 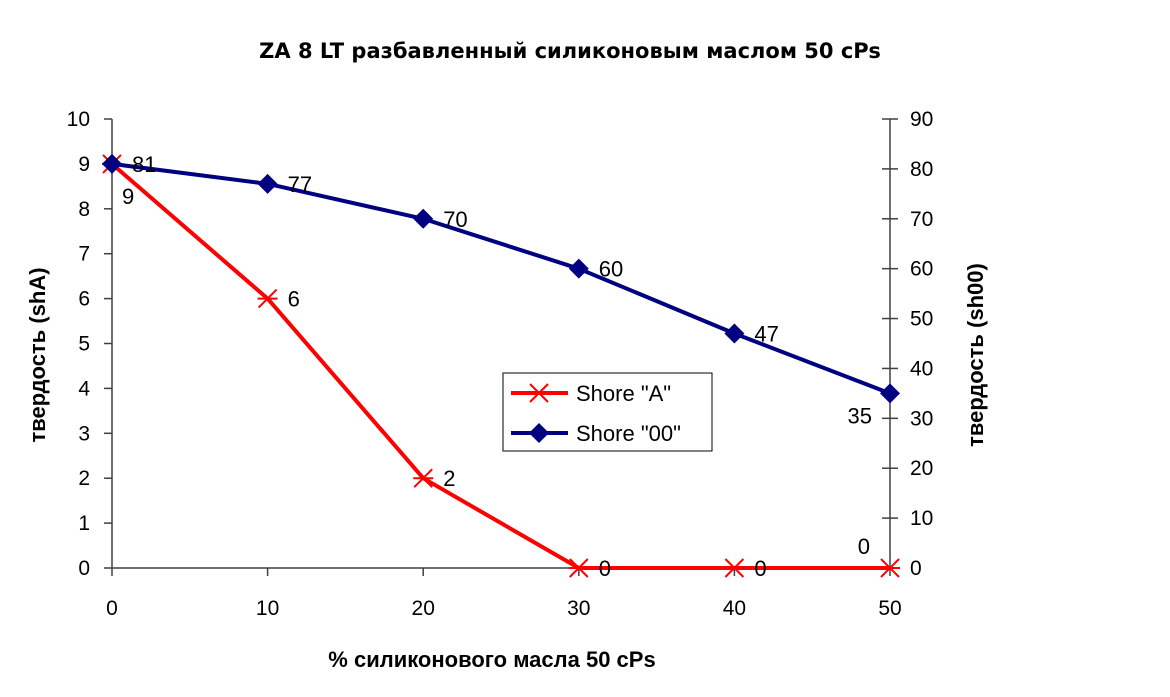 I want to click on data-label: 35, so click(x=860, y=415).